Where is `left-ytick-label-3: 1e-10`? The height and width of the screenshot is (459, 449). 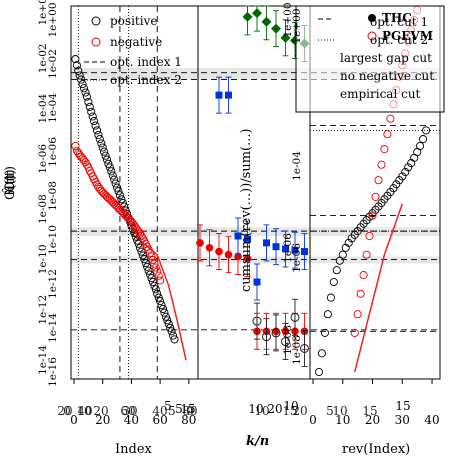
left-ytick-label-3: 1e-10 is located at coordinates (53, 240).